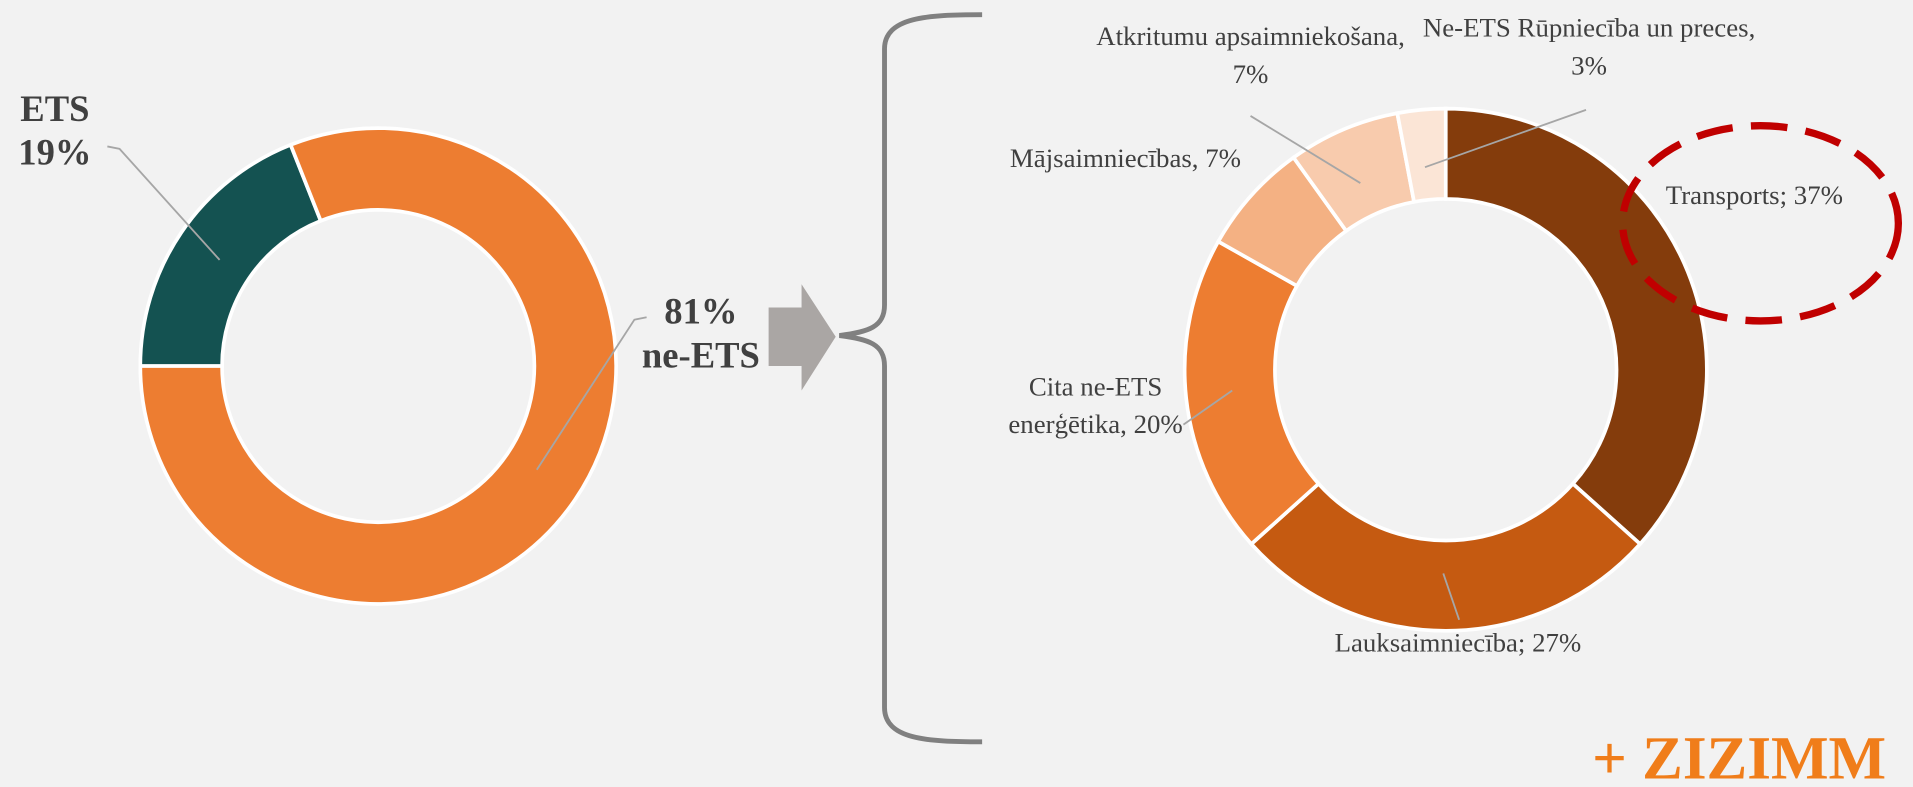 This screenshot has width=1913, height=787. I want to click on label-box: Mājsaimniecības, 7%, so click(1125, 159).